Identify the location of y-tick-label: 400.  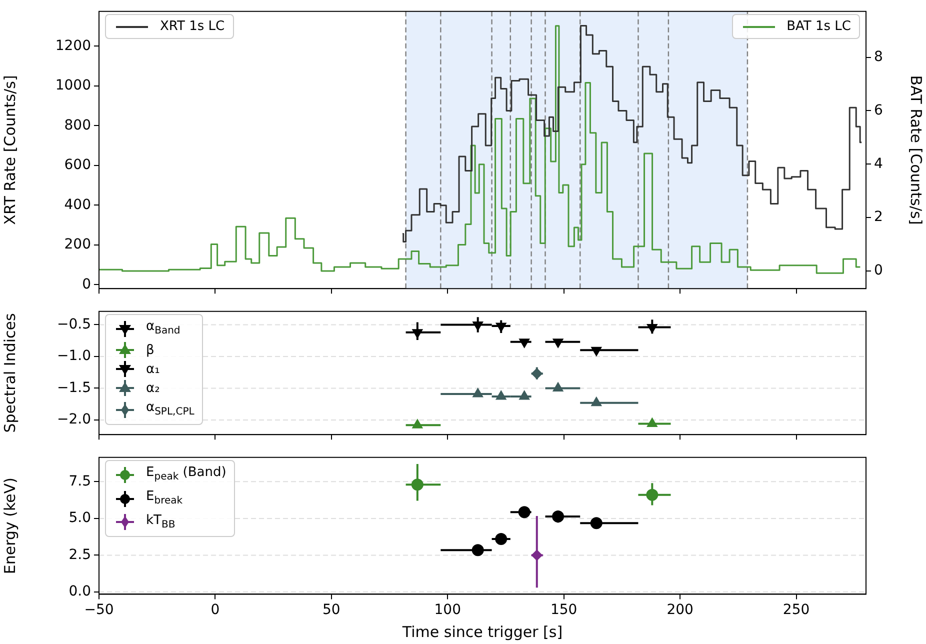
(77, 204).